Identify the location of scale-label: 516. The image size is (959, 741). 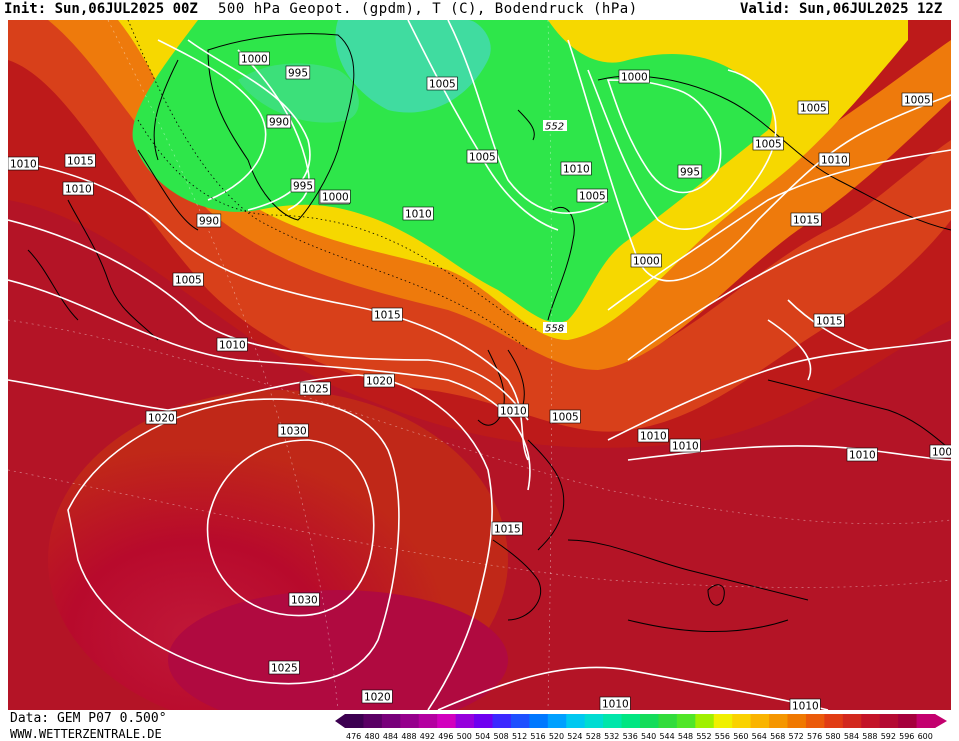
(537, 736).